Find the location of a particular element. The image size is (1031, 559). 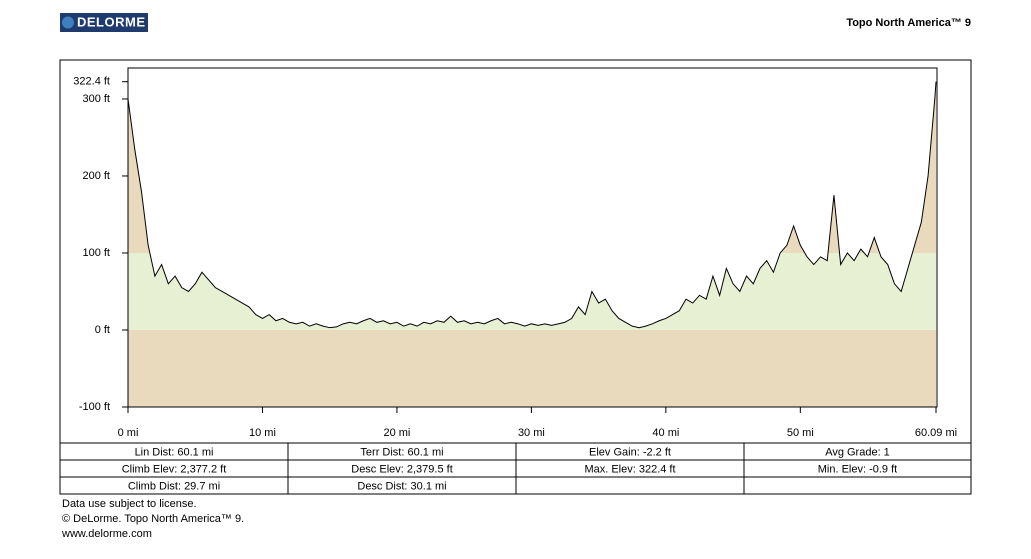

stat-cell: Max. Elev: 322.4 ft is located at coordinates (629, 469).